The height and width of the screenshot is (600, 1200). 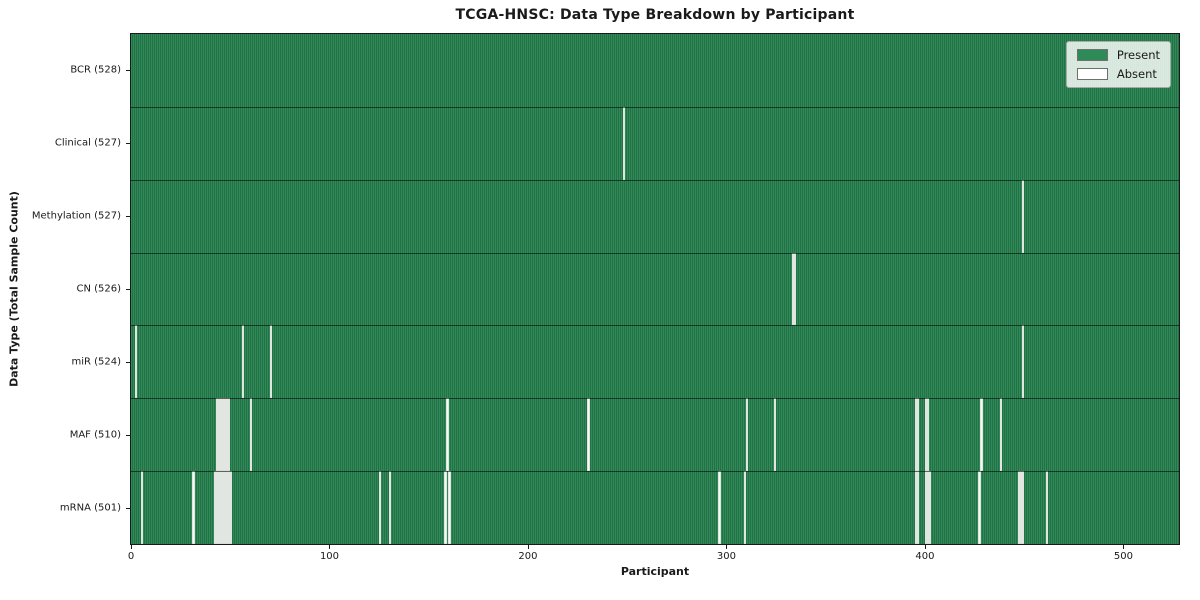 What do you see at coordinates (655, 571) in the screenshot?
I see `x-axis-label: Participant` at bounding box center [655, 571].